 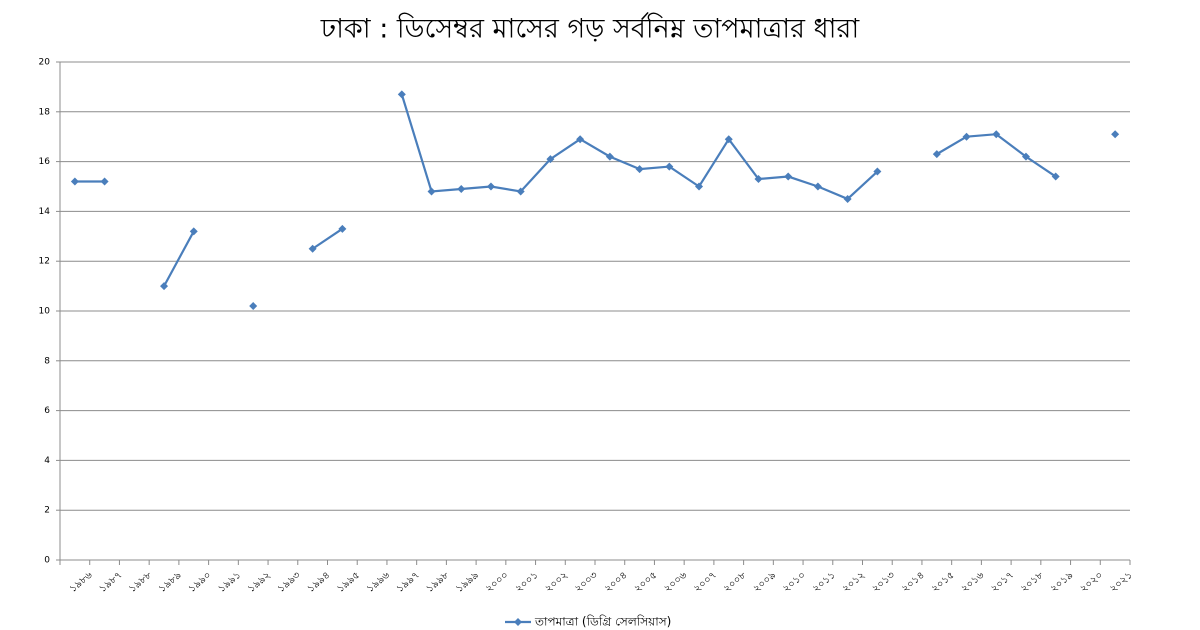 I want to click on y-tick-label: 16, so click(x=45, y=162).